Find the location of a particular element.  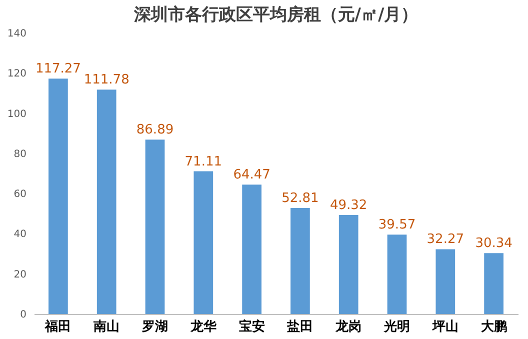

x-tick-label: 福田 is located at coordinates (58, 326).